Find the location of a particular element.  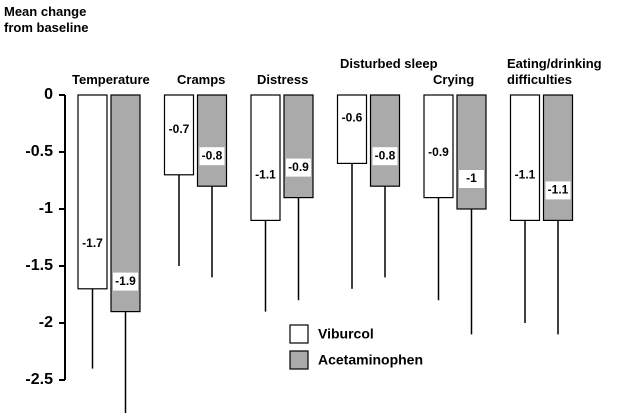

value-label: -0.7 is located at coordinates (179, 129).